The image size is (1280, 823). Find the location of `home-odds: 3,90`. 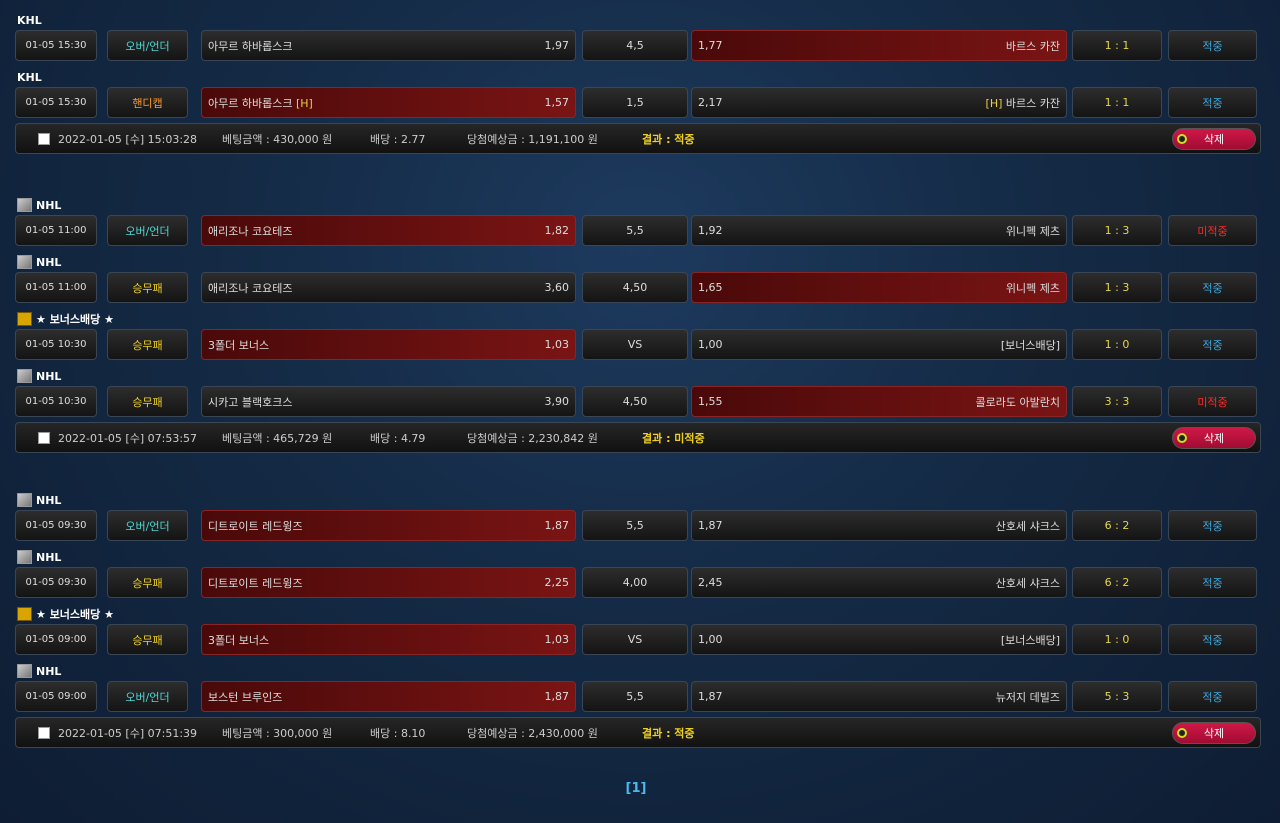

home-odds: 3,90 is located at coordinates (557, 401).